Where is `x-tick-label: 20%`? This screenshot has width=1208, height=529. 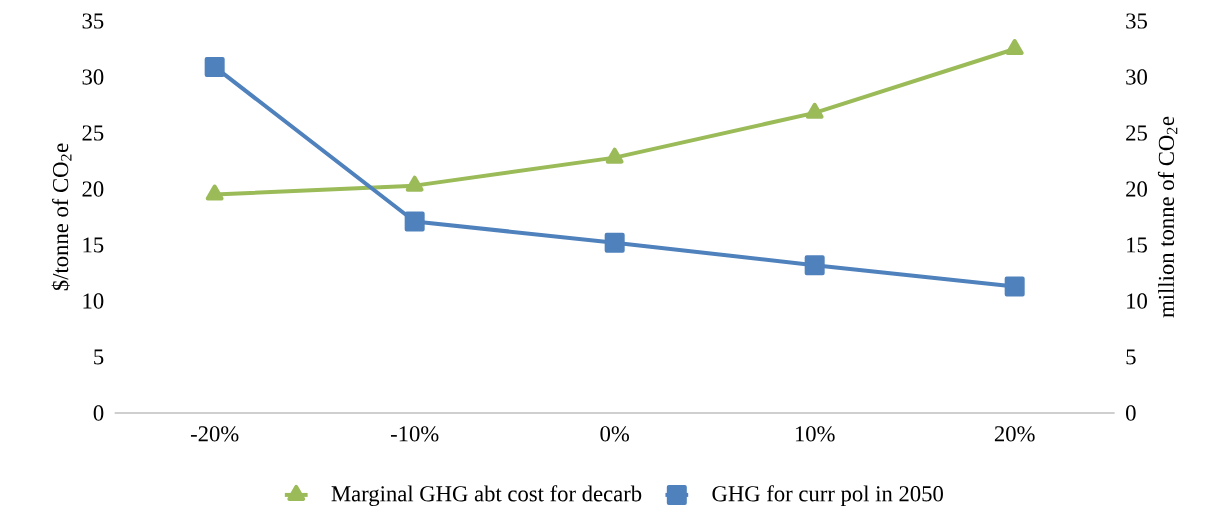 x-tick-label: 20% is located at coordinates (1014, 434).